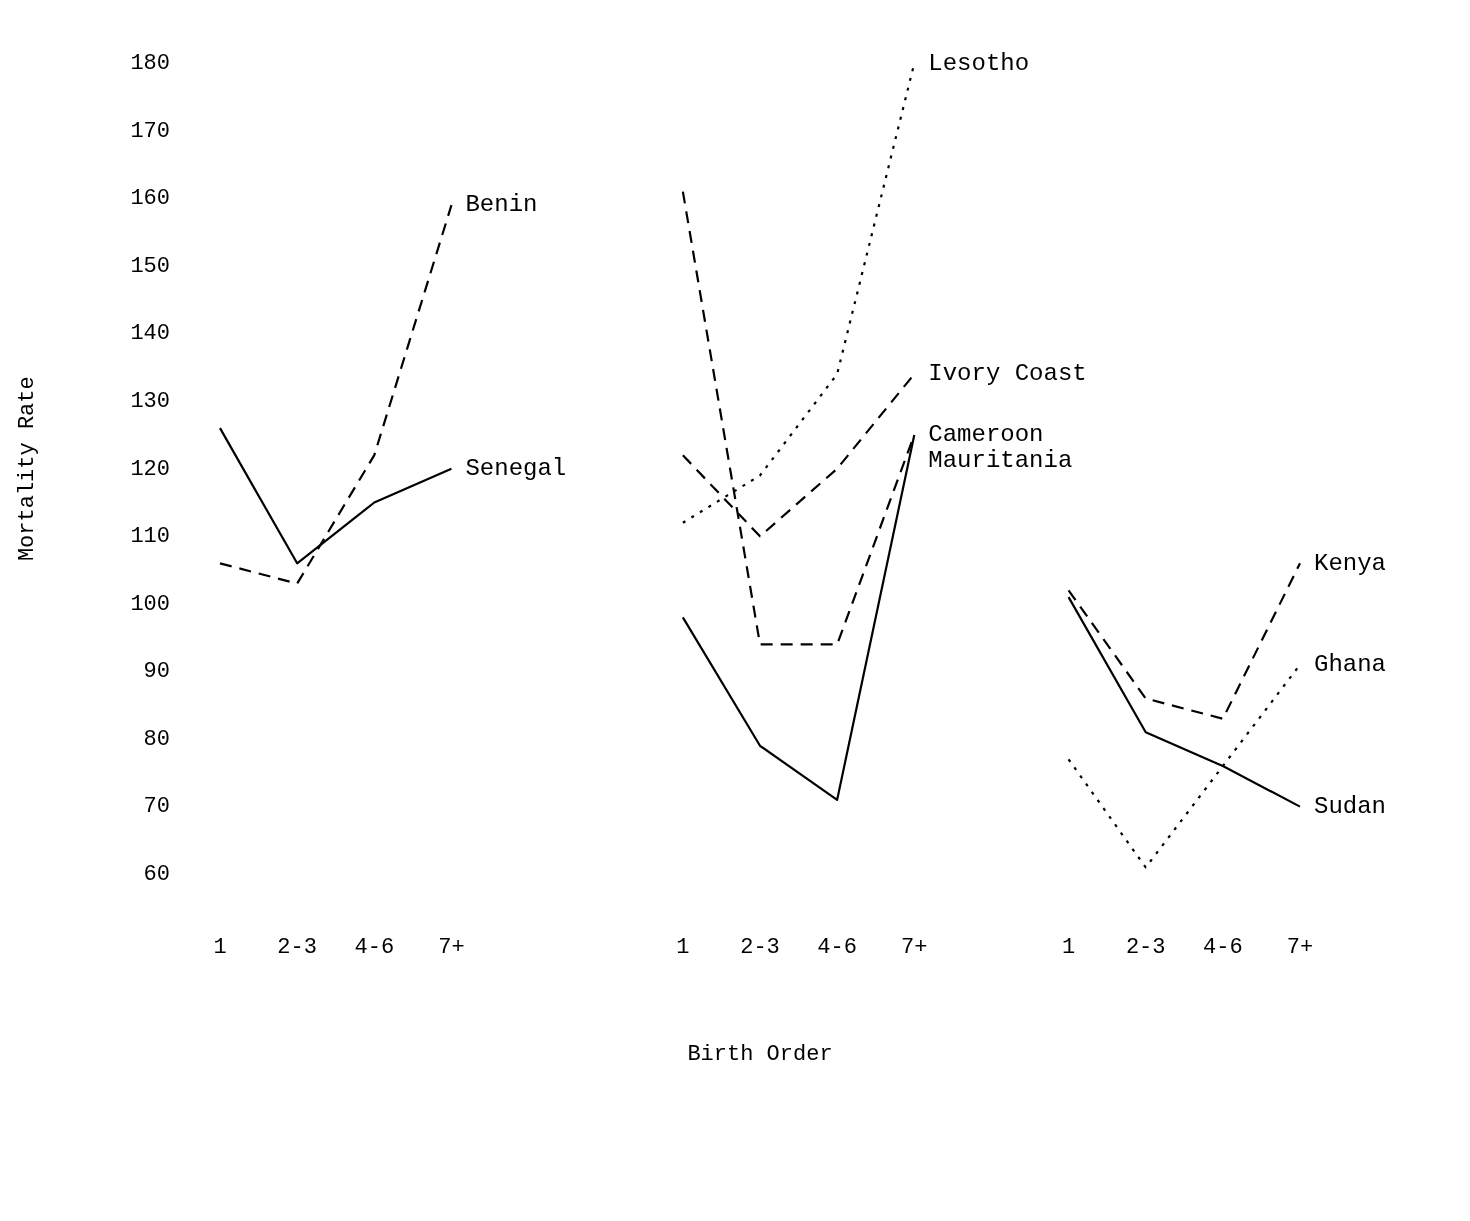 Image resolution: width=1470 pixels, height=1221 pixels. What do you see at coordinates (157, 739) in the screenshot?
I see `y-tick-label: 80` at bounding box center [157, 739].